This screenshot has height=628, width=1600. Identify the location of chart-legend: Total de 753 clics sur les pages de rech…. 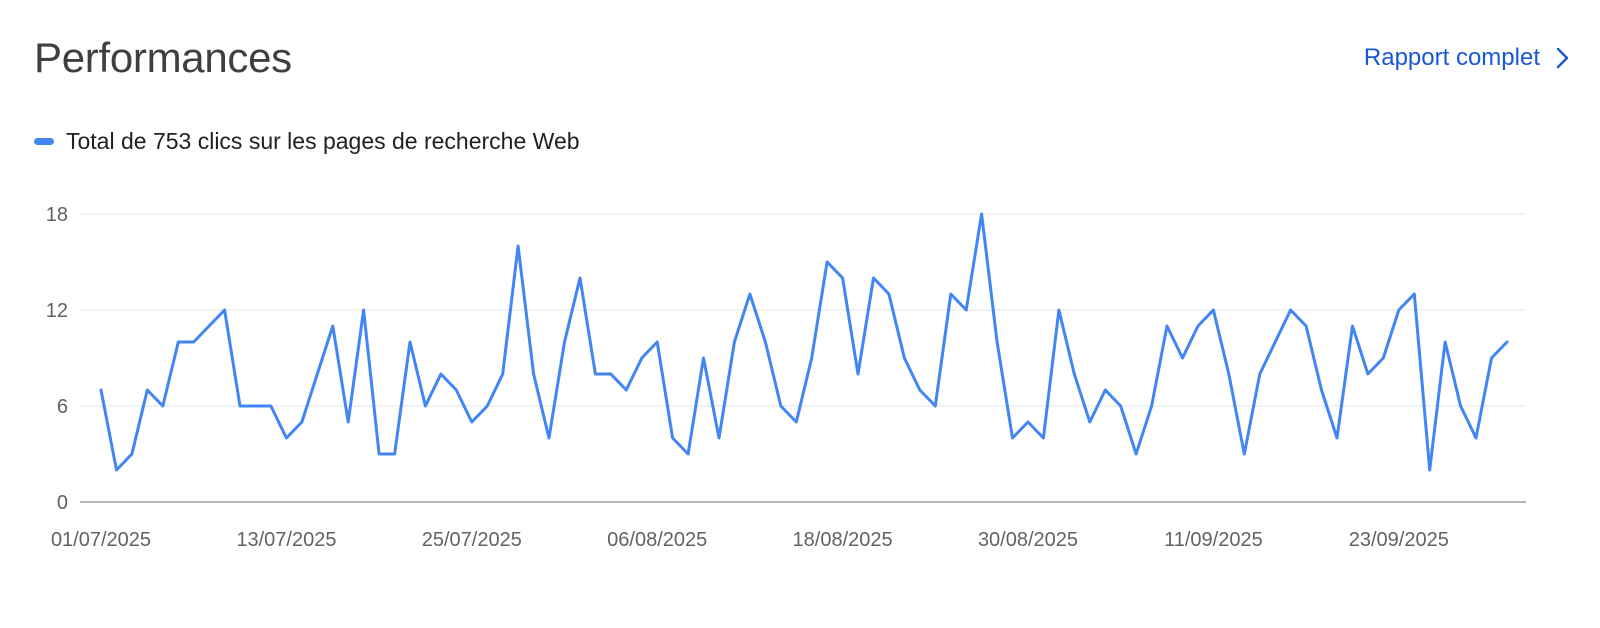
(307, 141).